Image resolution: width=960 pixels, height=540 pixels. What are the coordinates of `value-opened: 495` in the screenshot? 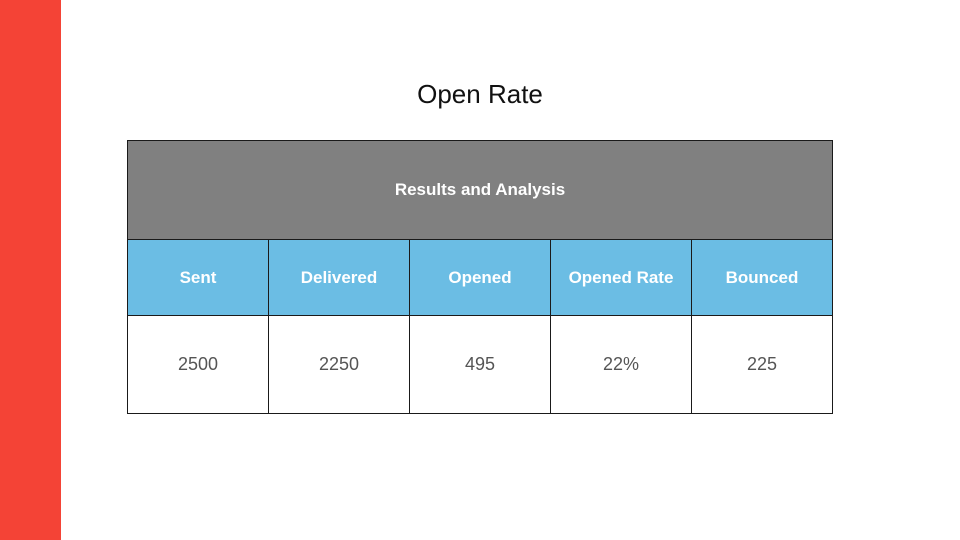 It's located at (480, 364).